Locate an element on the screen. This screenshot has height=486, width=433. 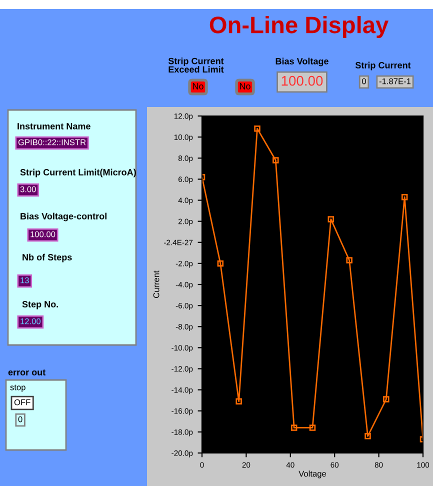
chart-title: On-Line Display is located at coordinates (299, 27).